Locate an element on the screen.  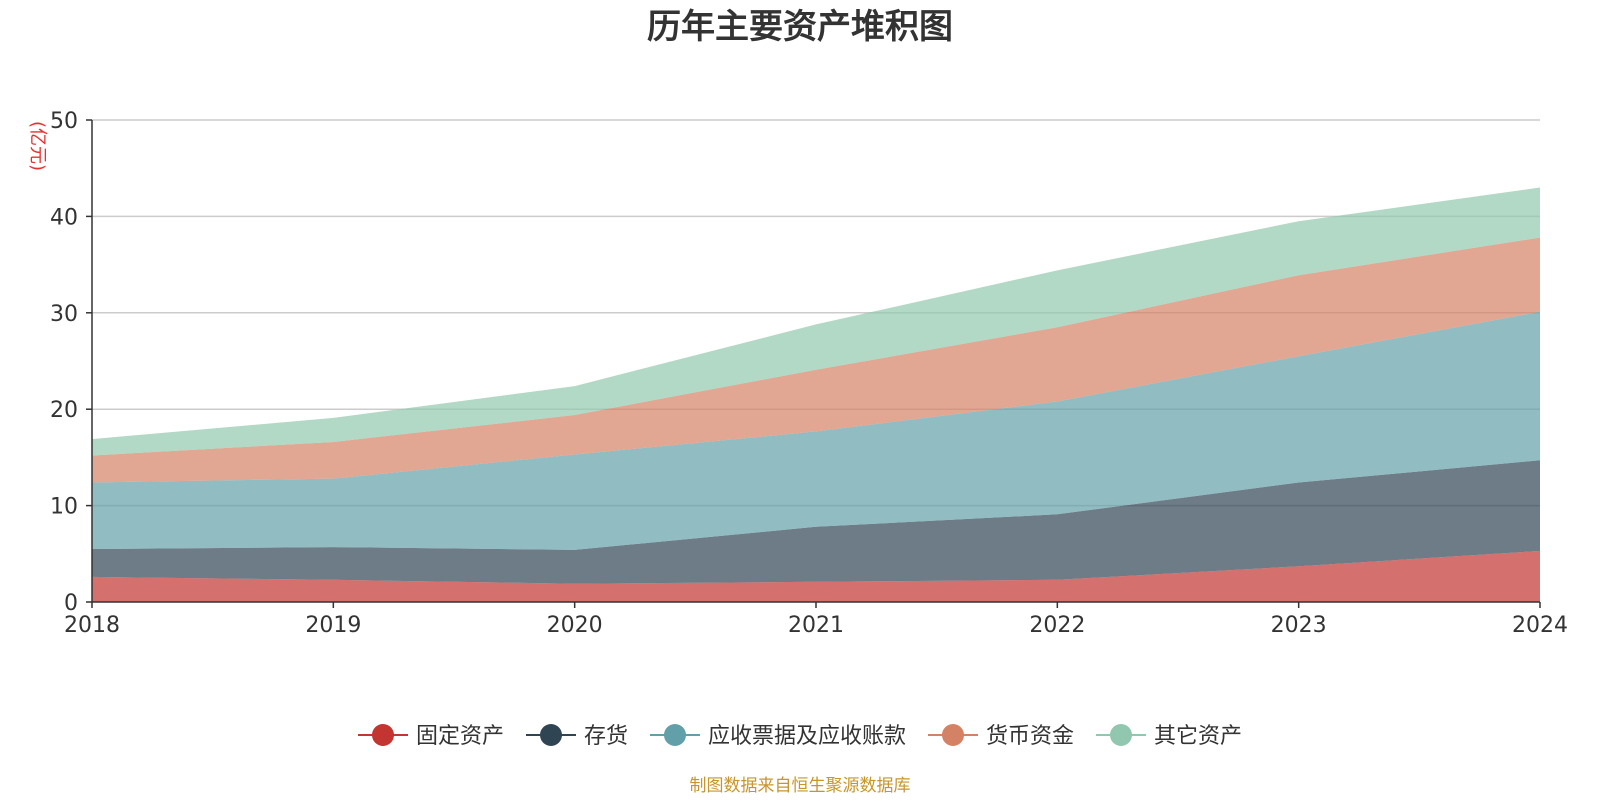
legend-label: 其它资产 is located at coordinates (1198, 736).